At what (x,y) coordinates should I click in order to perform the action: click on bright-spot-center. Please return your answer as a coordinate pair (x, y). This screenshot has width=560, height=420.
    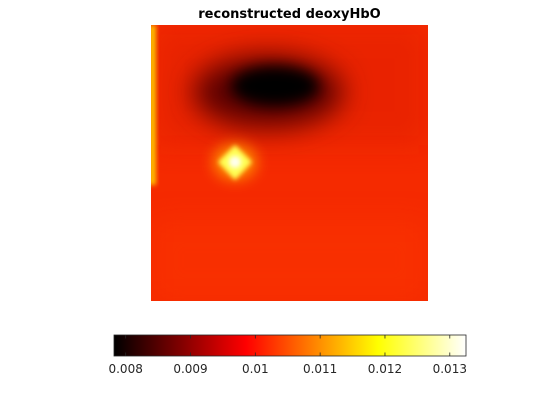
    Looking at the image, I should click on (235, 162).